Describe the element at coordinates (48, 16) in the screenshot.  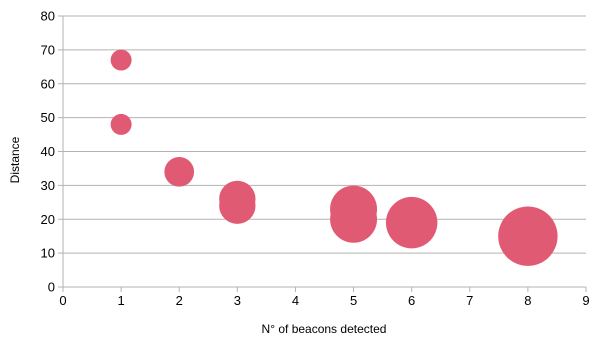
I see `y-tick-label: 80` at that location.